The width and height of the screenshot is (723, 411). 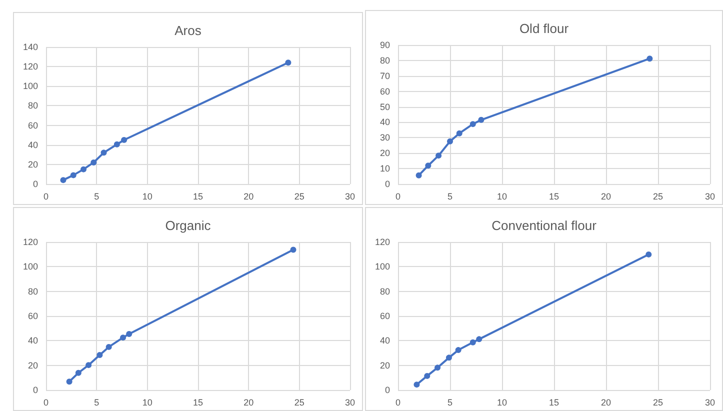 What do you see at coordinates (385, 107) in the screenshot?
I see `y-tick-label: 50` at bounding box center [385, 107].